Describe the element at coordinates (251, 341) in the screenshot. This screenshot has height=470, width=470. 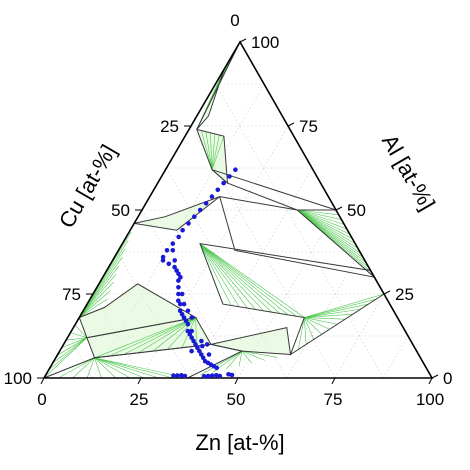
I see `phase-region` at that location.